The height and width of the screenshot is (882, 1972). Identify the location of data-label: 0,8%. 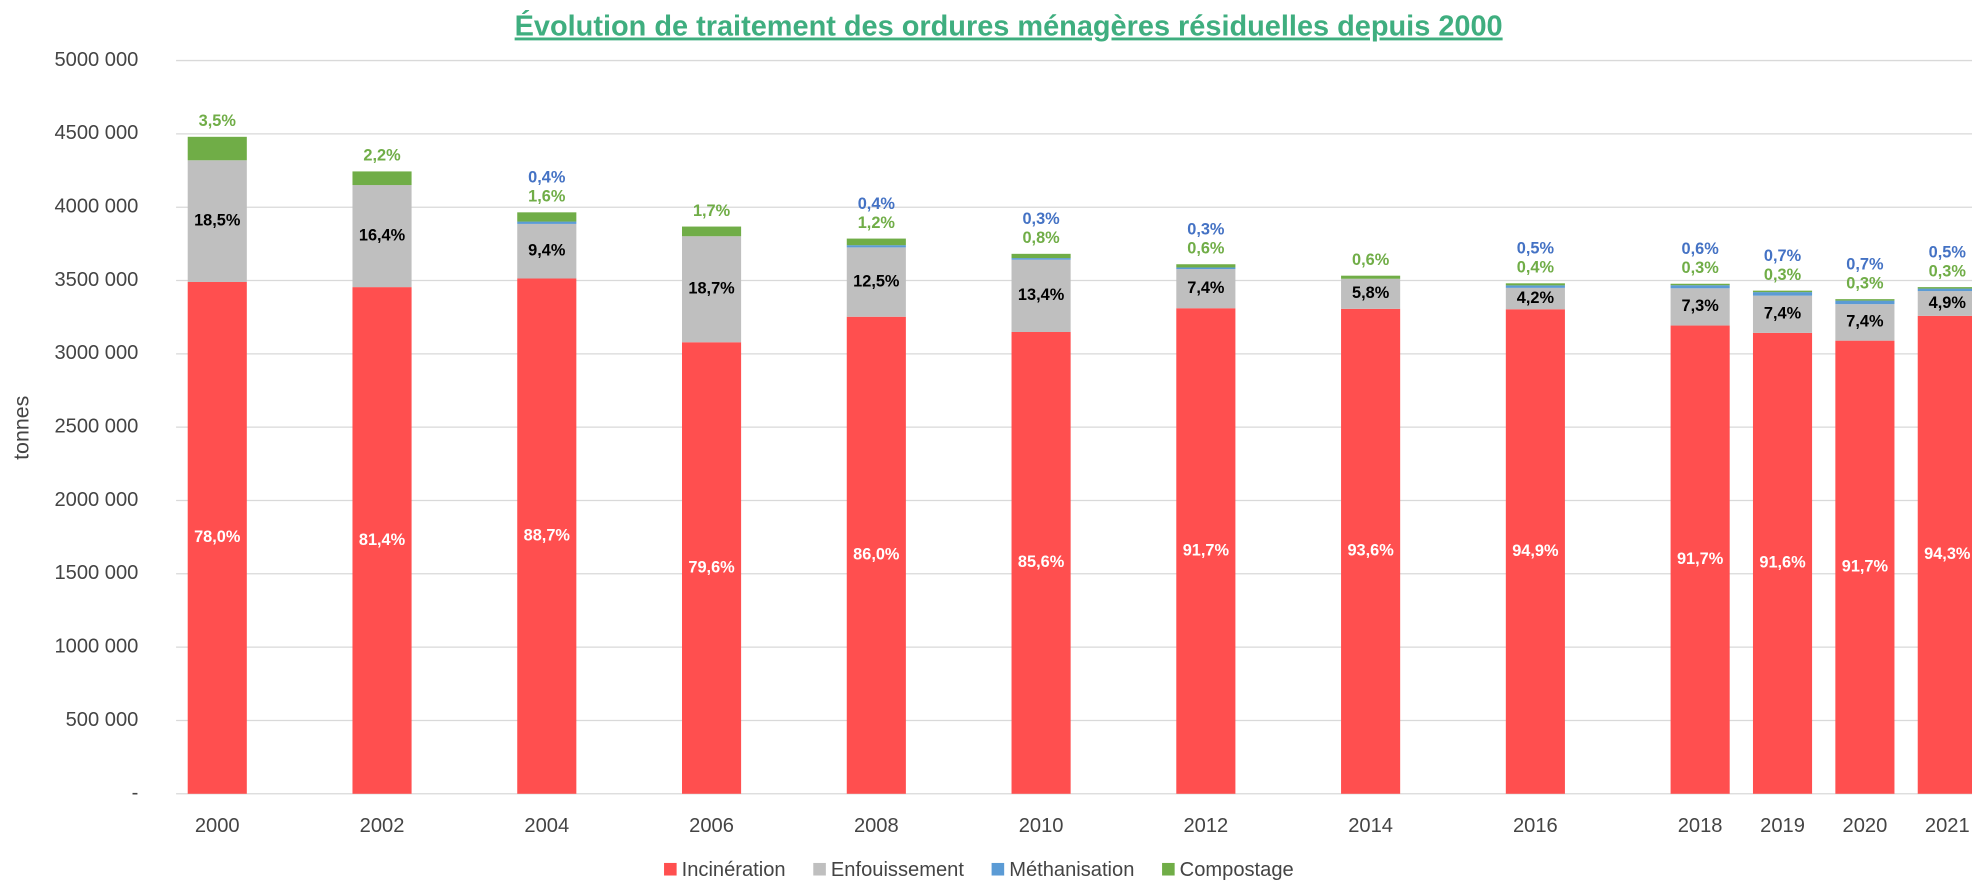
(1041, 238).